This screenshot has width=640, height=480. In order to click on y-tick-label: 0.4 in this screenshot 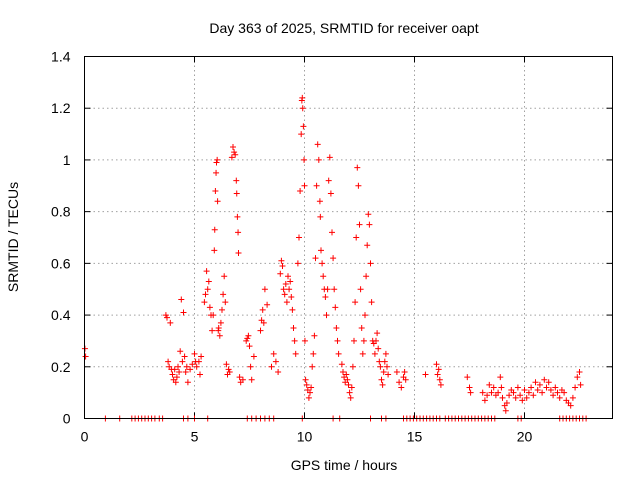, I will do `click(61, 315)`.